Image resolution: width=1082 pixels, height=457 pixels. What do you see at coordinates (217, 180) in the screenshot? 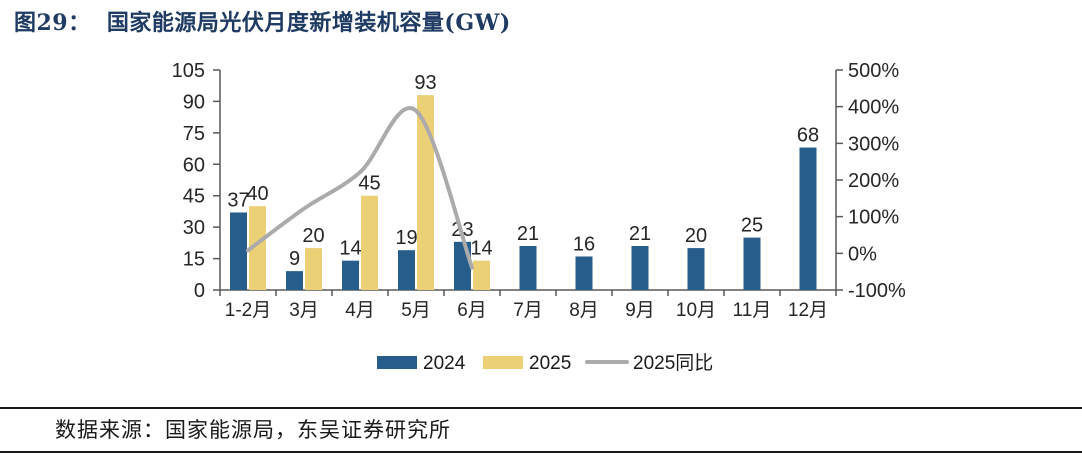
I see `left-axis` at bounding box center [217, 180].